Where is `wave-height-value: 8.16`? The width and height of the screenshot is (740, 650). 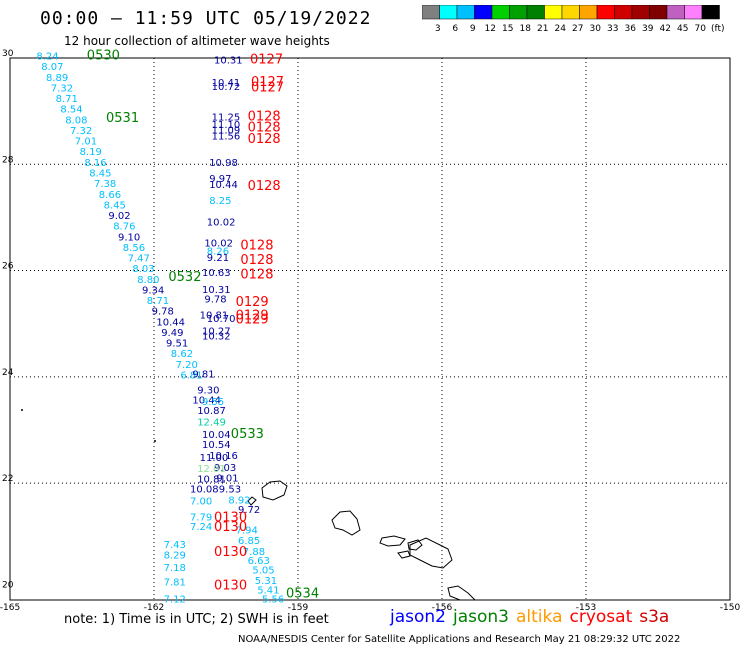 wave-height-value: 8.16 is located at coordinates (95, 163).